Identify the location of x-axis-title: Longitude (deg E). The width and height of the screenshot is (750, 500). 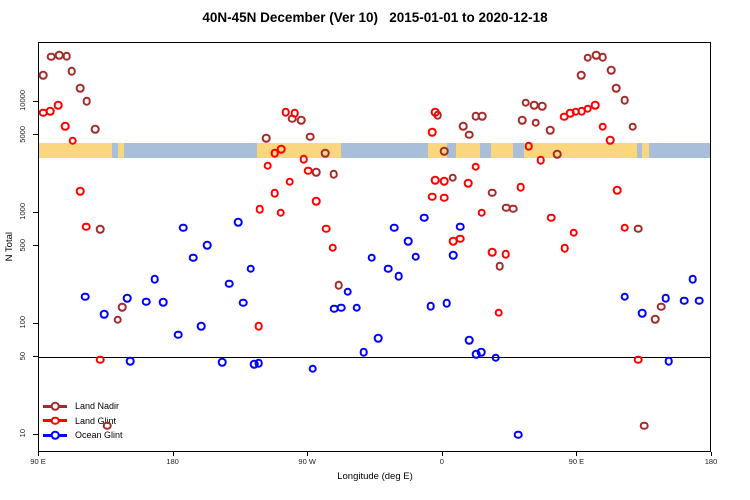
(375, 476).